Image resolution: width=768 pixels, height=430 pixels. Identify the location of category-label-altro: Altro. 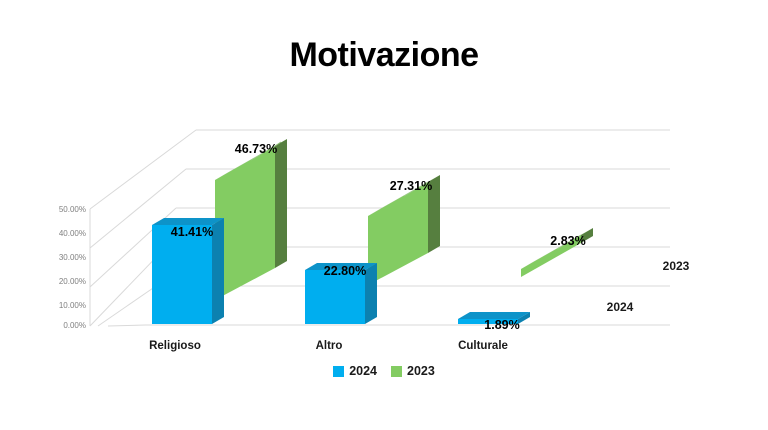
(329, 346).